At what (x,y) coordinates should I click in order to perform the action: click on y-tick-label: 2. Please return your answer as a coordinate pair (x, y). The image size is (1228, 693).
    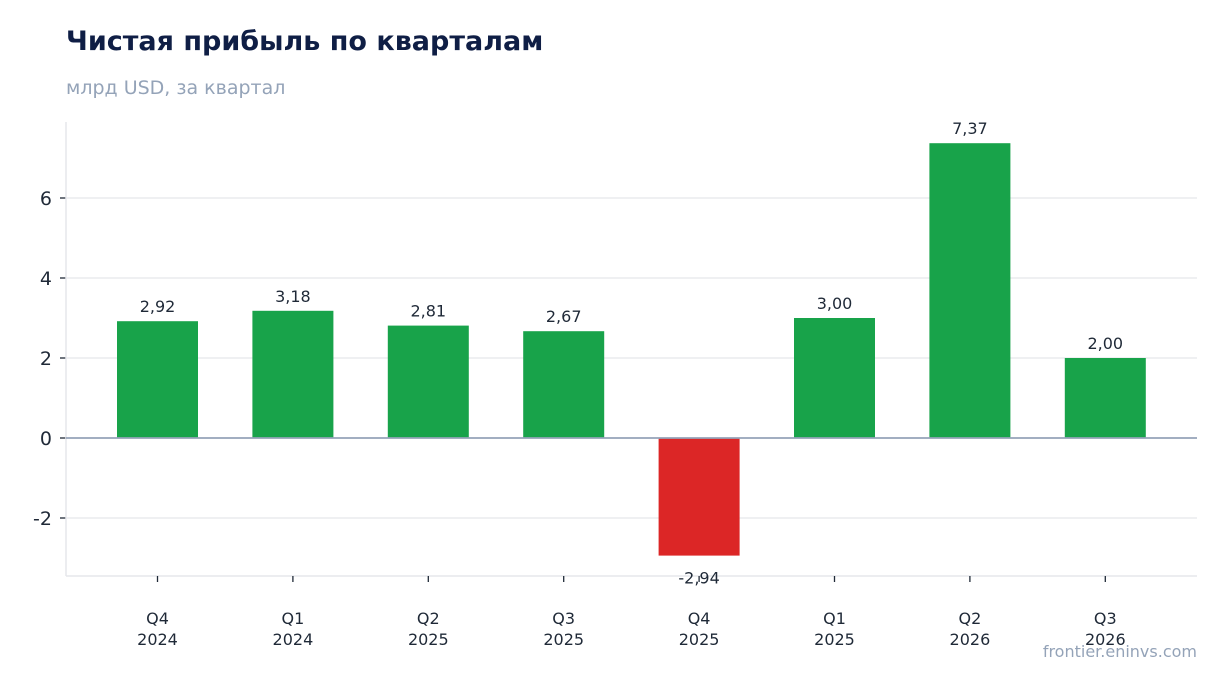
    Looking at the image, I should click on (46, 359).